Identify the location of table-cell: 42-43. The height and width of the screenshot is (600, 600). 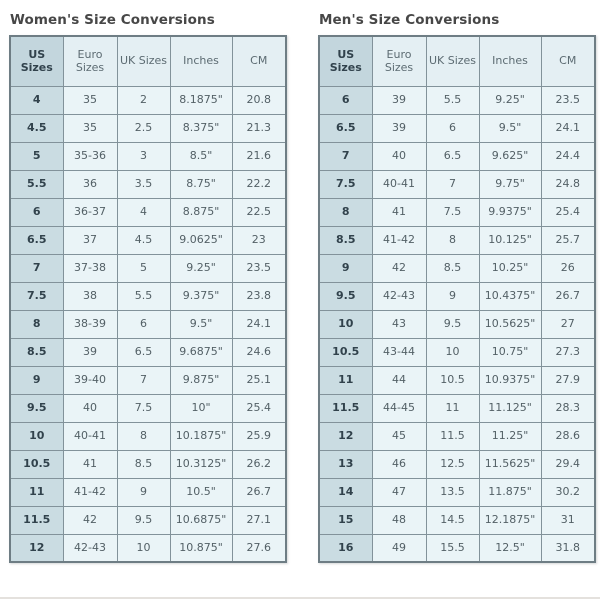
(399, 296).